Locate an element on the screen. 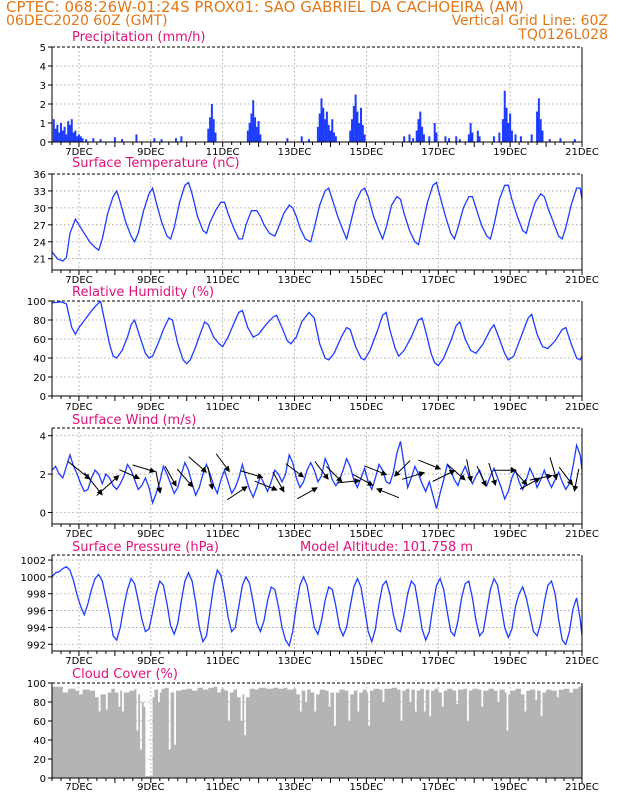 The width and height of the screenshot is (618, 800). series-rh is located at coordinates (317, 334).